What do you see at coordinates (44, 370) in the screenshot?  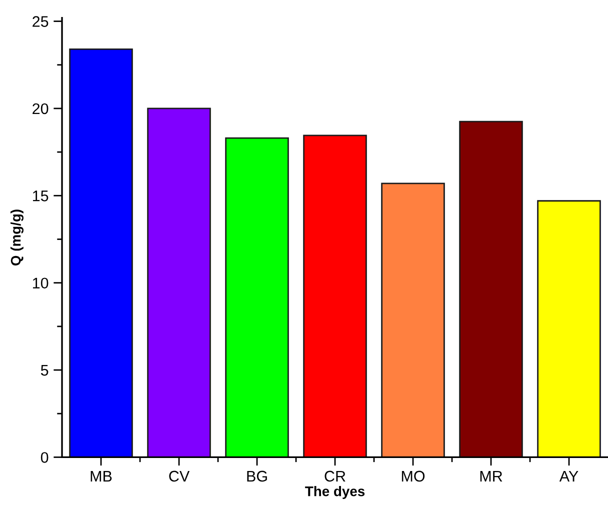 I see `y-tick-label: 5` at bounding box center [44, 370].